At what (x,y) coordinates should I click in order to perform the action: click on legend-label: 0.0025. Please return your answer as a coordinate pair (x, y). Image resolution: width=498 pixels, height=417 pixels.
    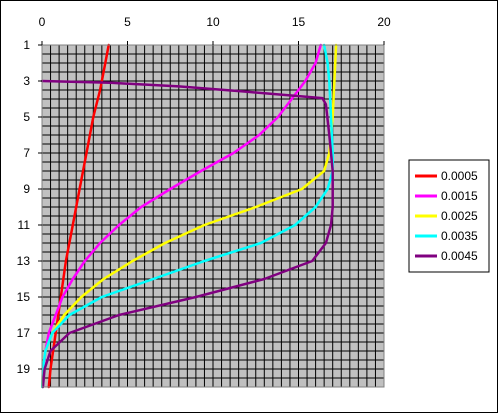
    Looking at the image, I should click on (459, 216).